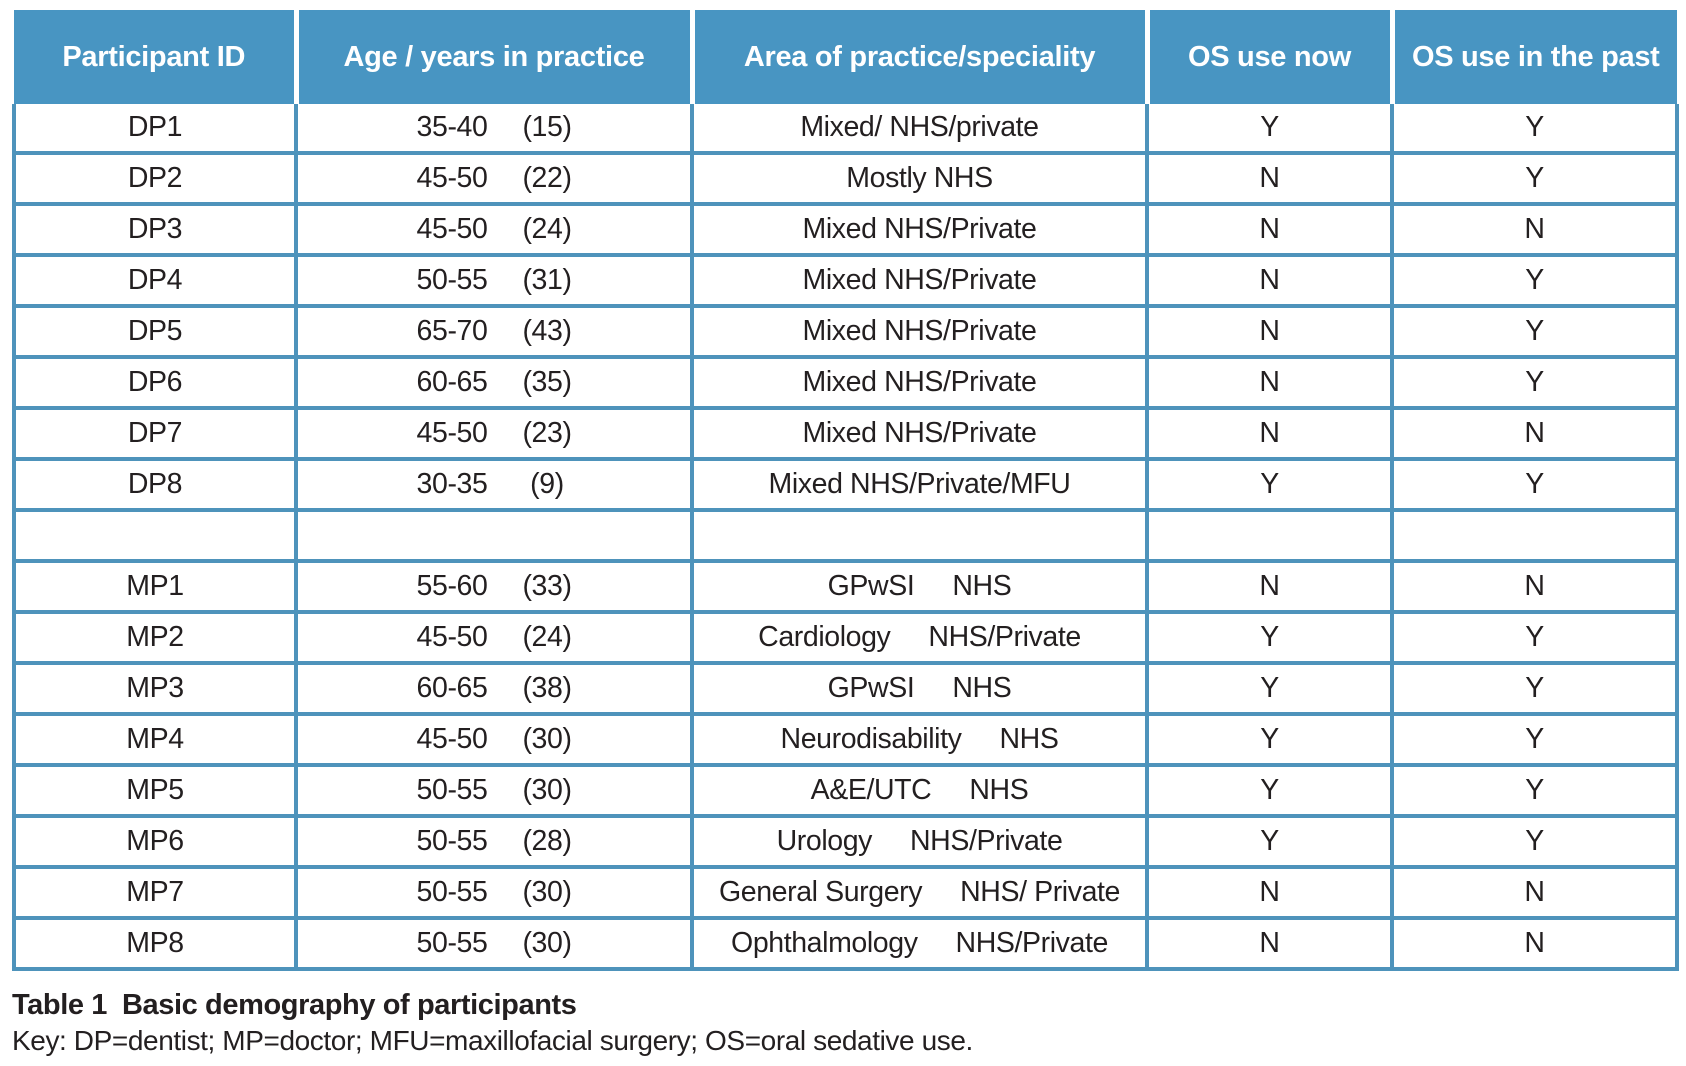 This screenshot has width=1686, height=1066. I want to click on years-in-practice-text: (22), so click(547, 178).